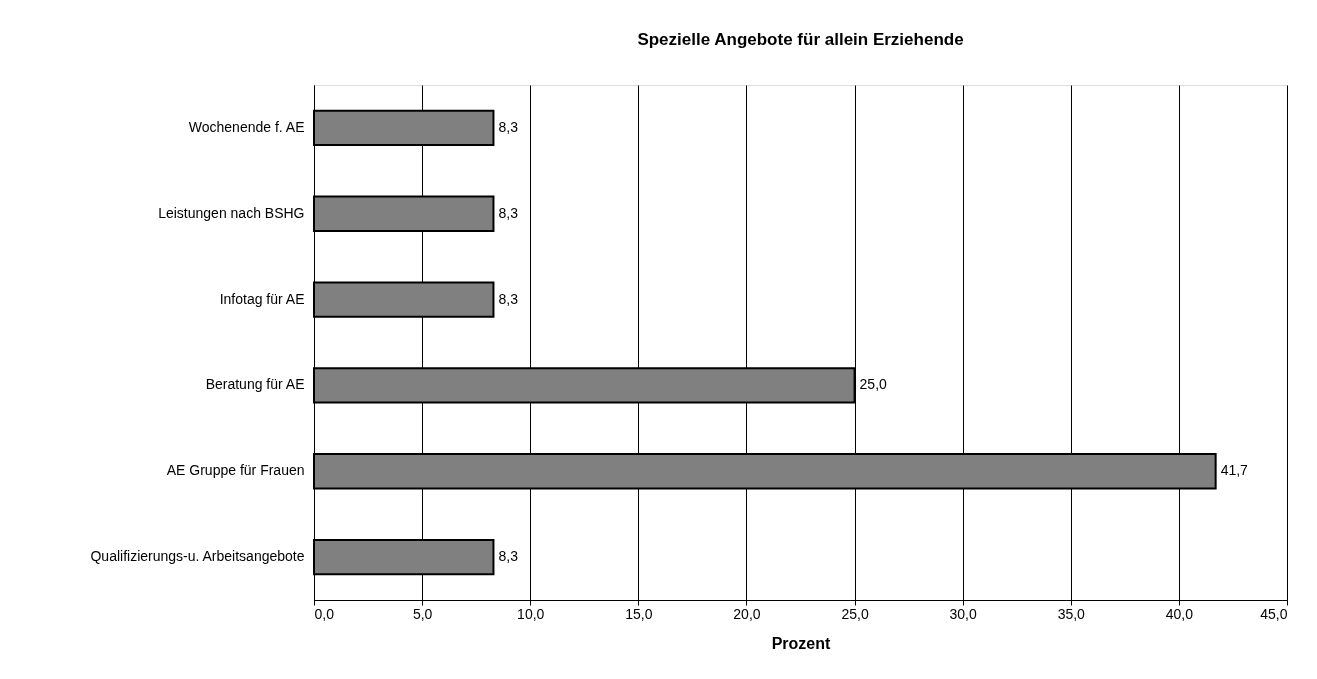  I want to click on y-tick-label: Leistungen nach BSHG, so click(231, 212).